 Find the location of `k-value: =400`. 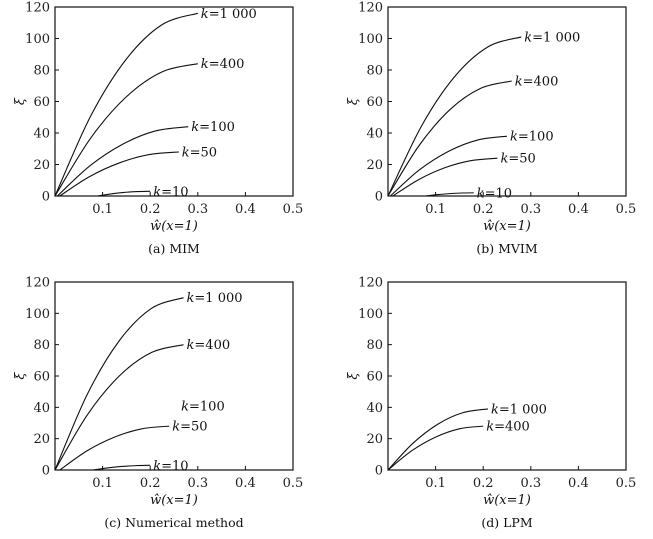

k-value: =400 is located at coordinates (512, 427).